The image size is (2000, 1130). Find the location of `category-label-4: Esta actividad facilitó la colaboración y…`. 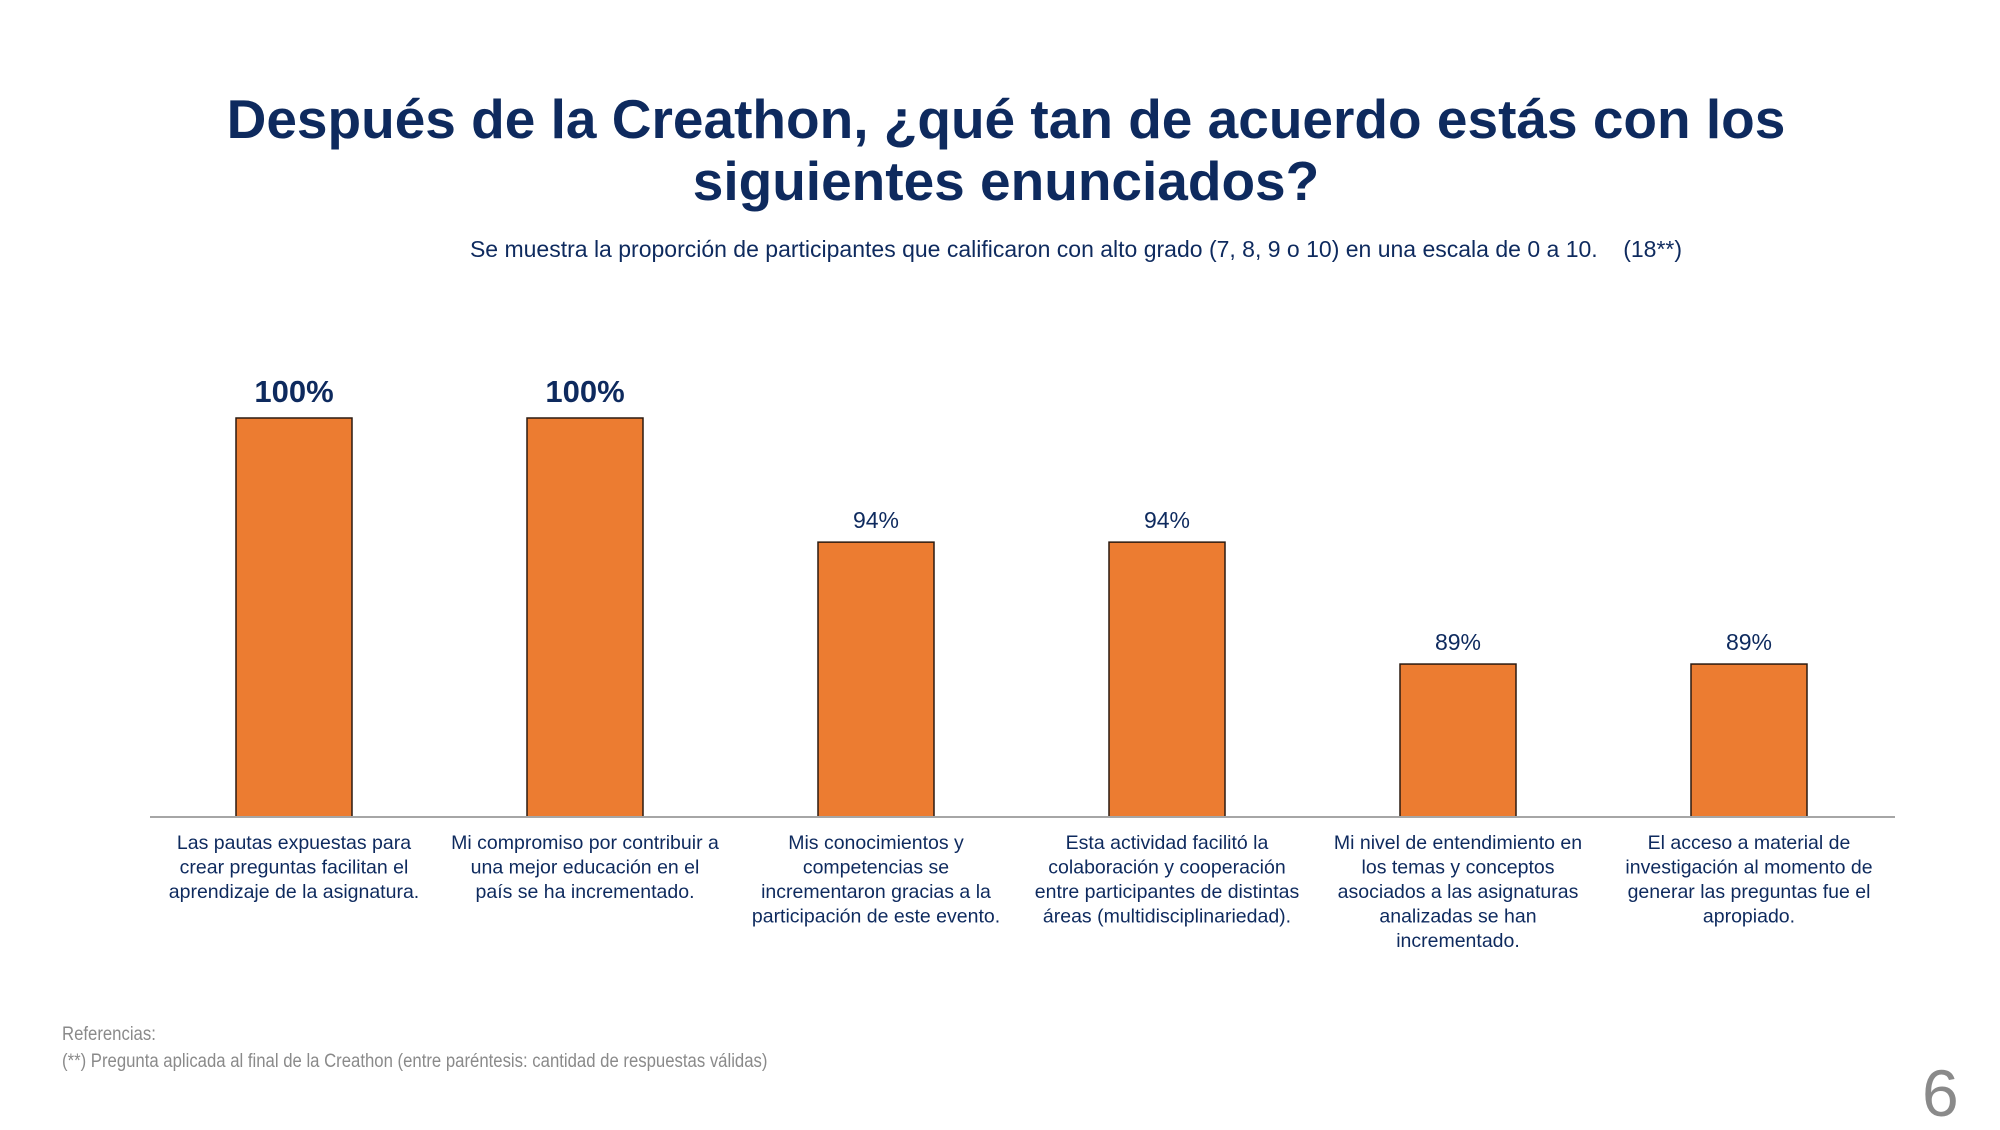

category-label-4: Esta actividad facilitó la colaboración y… is located at coordinates (1167, 880).